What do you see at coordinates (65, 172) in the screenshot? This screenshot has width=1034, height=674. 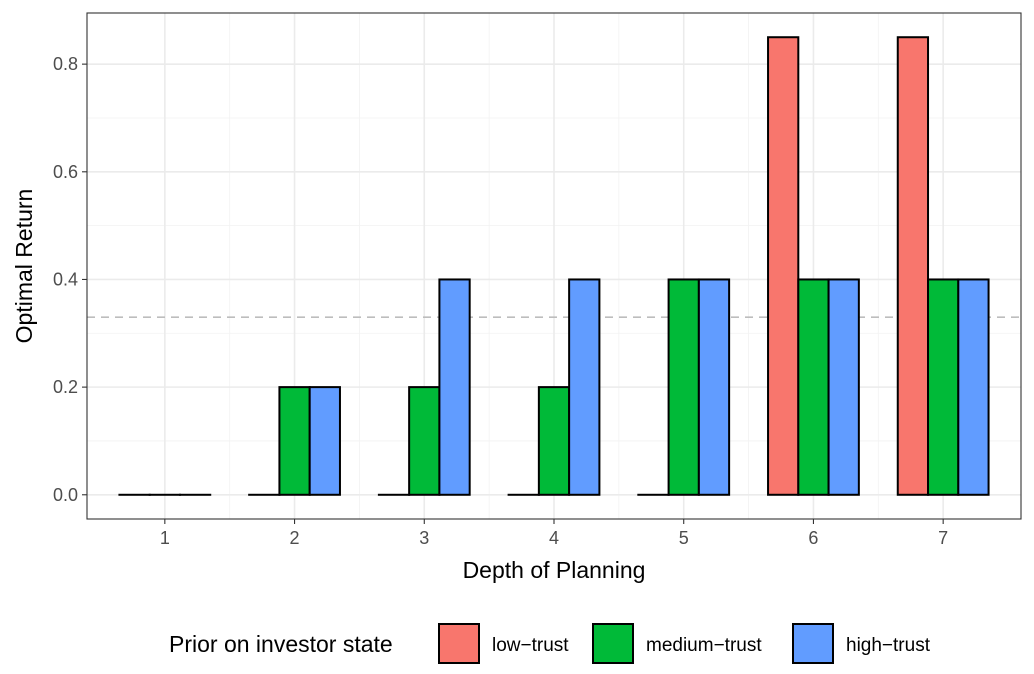 I see `y-tick-label: 0.6` at bounding box center [65, 172].